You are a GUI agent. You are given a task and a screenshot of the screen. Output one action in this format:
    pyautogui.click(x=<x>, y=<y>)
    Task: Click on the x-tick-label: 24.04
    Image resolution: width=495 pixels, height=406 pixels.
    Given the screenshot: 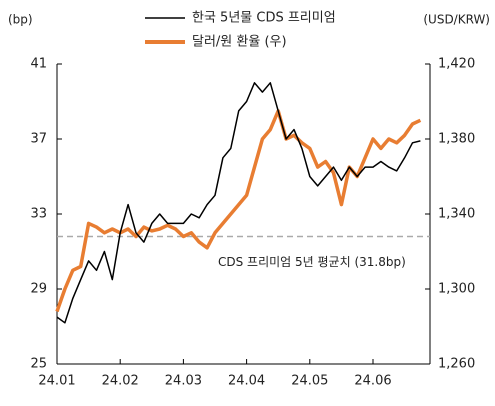 What is the action you would take?
    pyautogui.click(x=246, y=381)
    